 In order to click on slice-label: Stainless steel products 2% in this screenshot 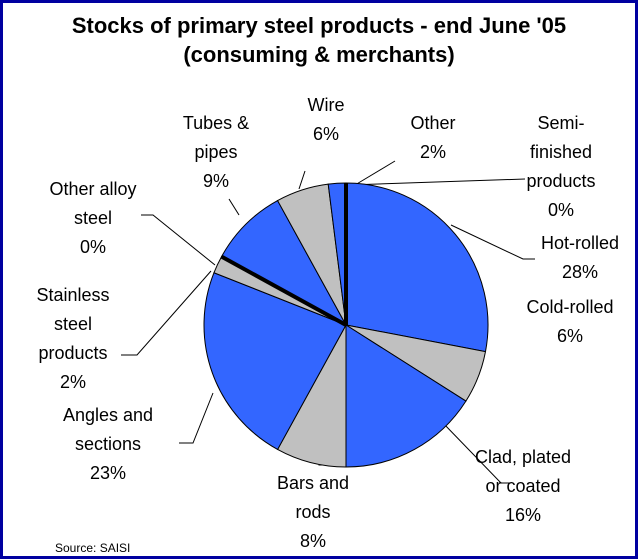, I will do `click(78, 339)`.